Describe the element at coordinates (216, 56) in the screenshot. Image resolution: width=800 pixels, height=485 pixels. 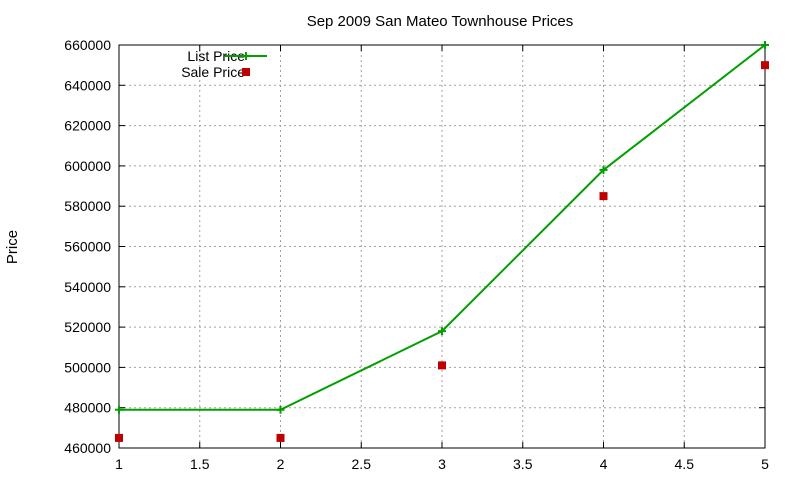
I see `legend-label: List Price` at that location.